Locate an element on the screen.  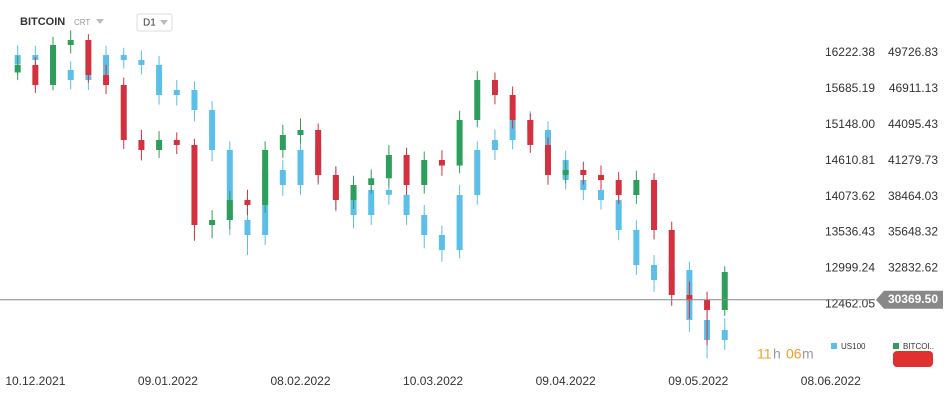
sell-button is located at coordinates (913, 359).